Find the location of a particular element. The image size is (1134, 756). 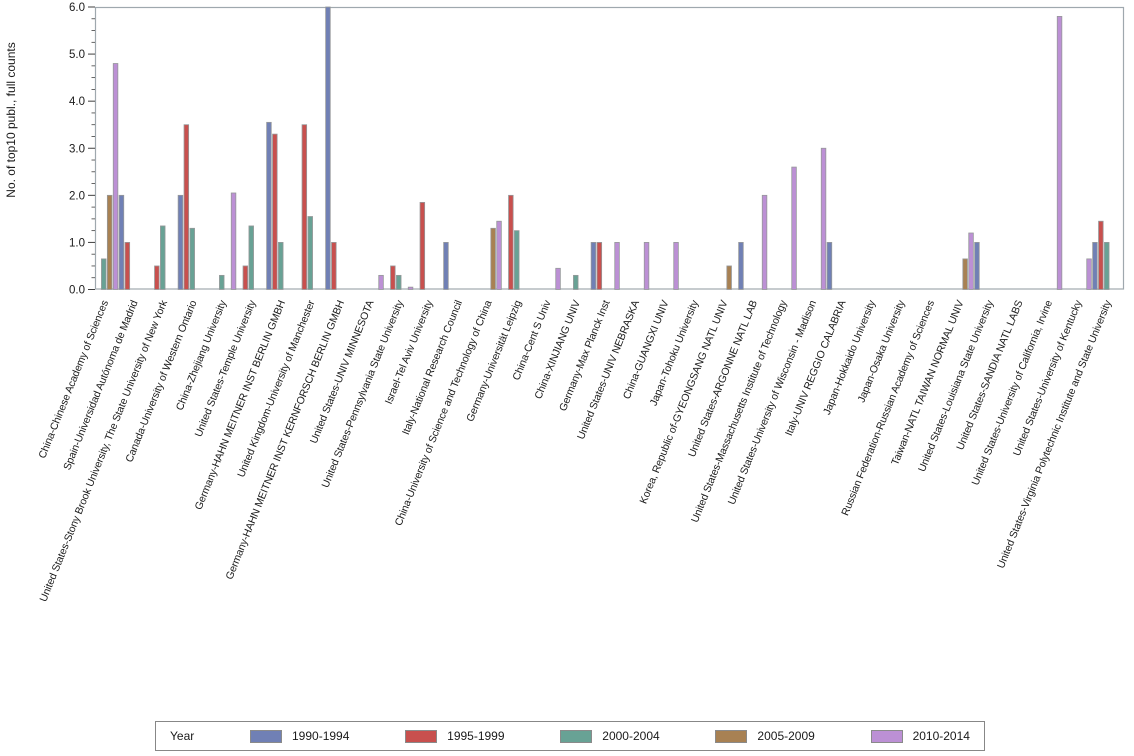

y-tick-label: 4.0 is located at coordinates (77, 102).